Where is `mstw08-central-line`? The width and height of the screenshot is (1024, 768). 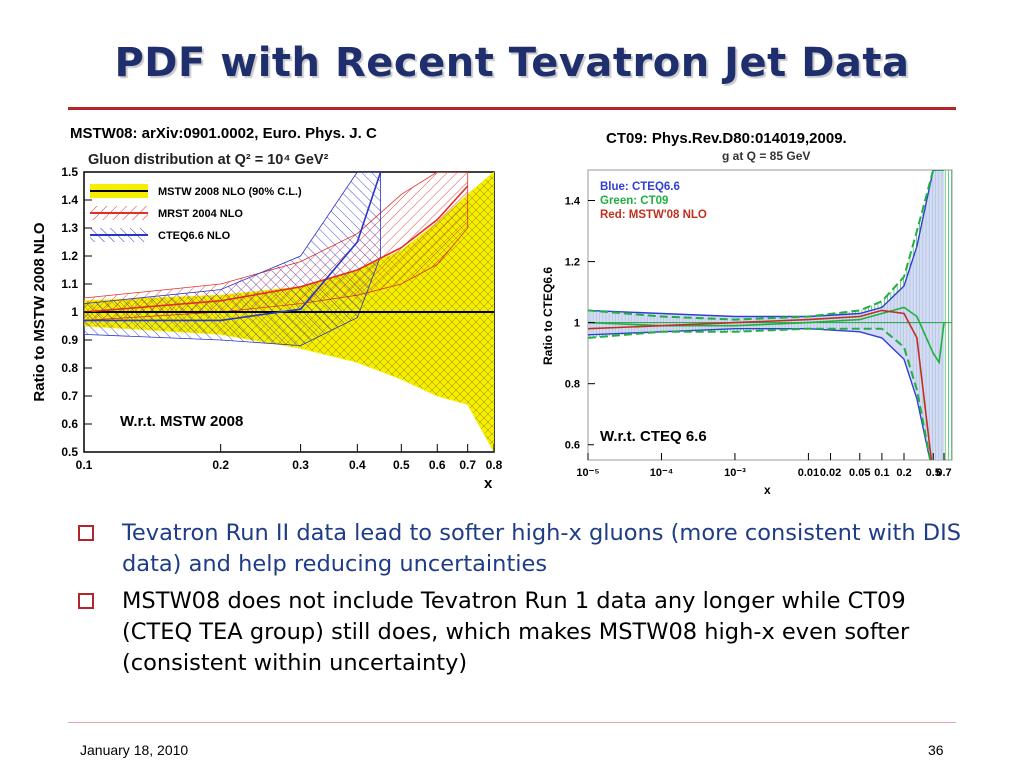
mstw08-central-line is located at coordinates (760, 384).